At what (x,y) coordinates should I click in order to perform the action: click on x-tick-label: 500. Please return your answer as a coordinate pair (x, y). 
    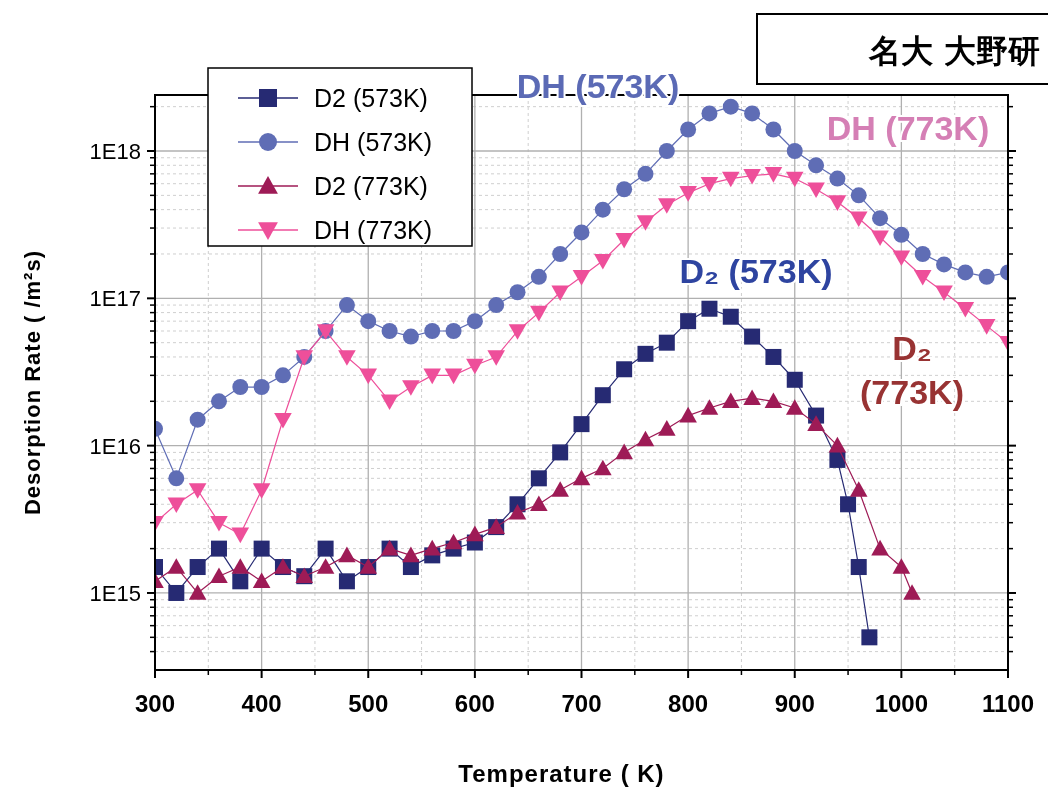
    Looking at the image, I should click on (368, 703).